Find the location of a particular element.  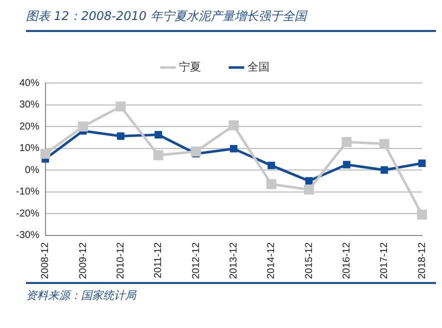

x-tick-label: 2011-12 is located at coordinates (158, 260).